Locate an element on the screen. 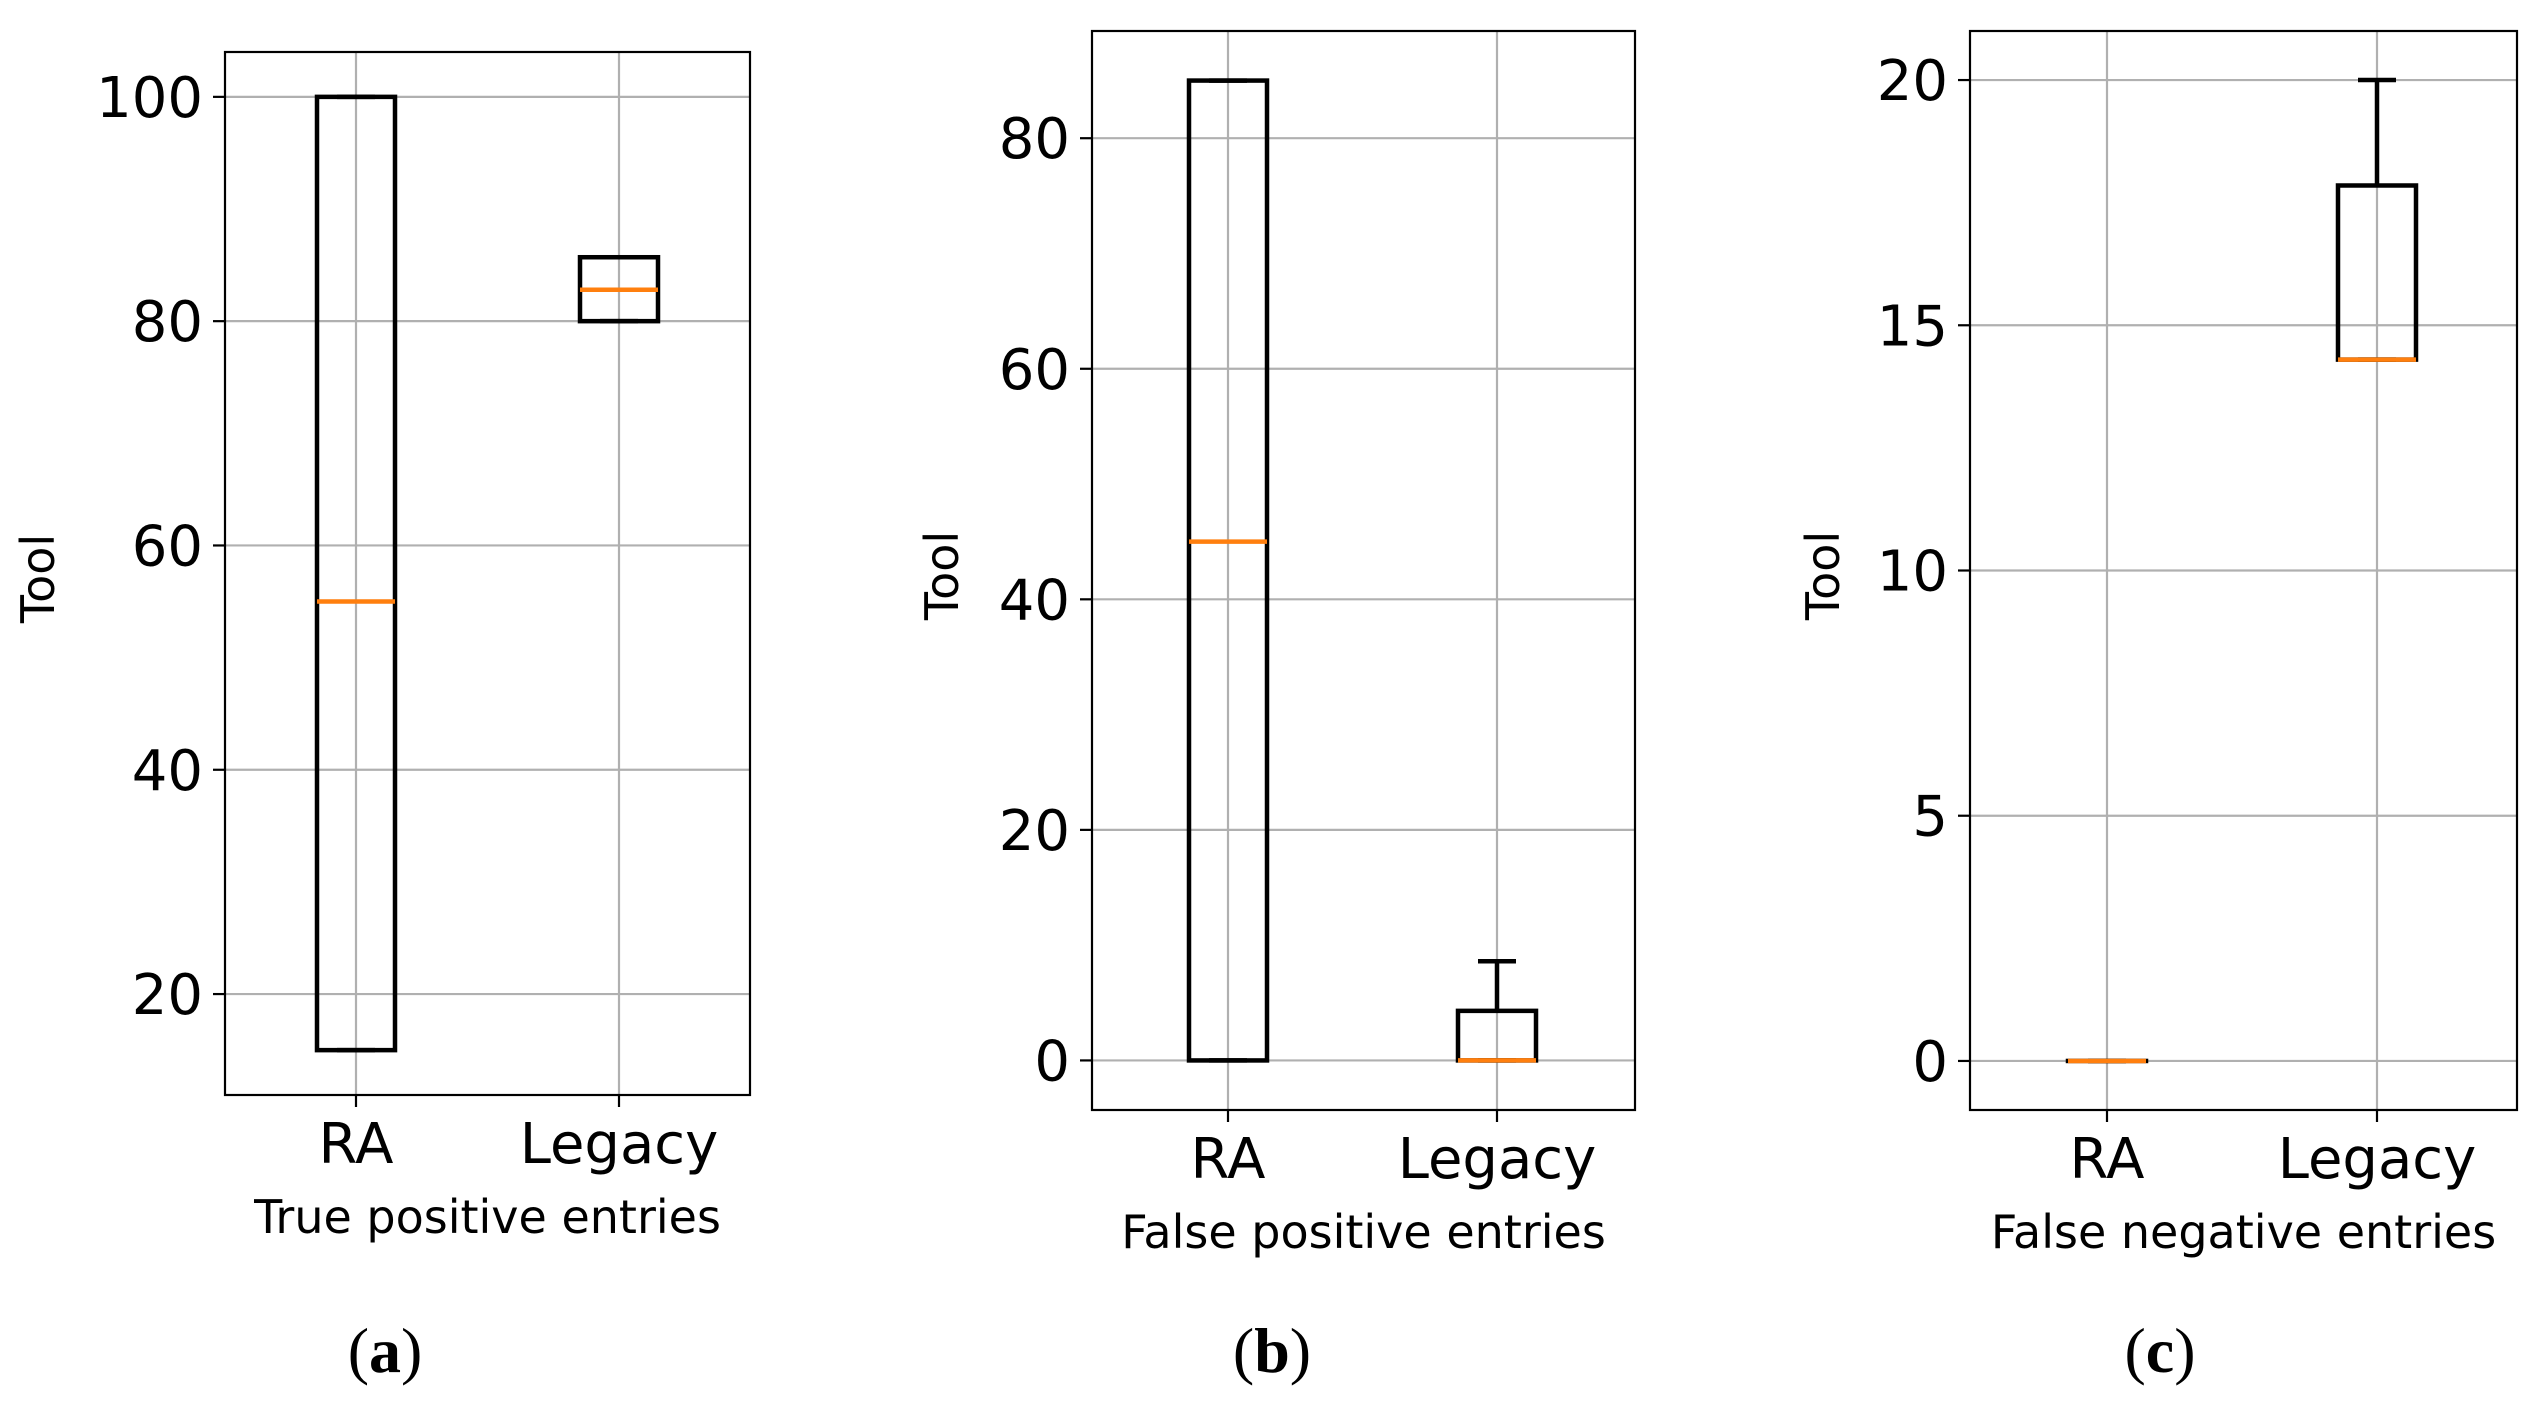 The width and height of the screenshot is (2538, 1412). y-tick-label: 100 is located at coordinates (149, 98).